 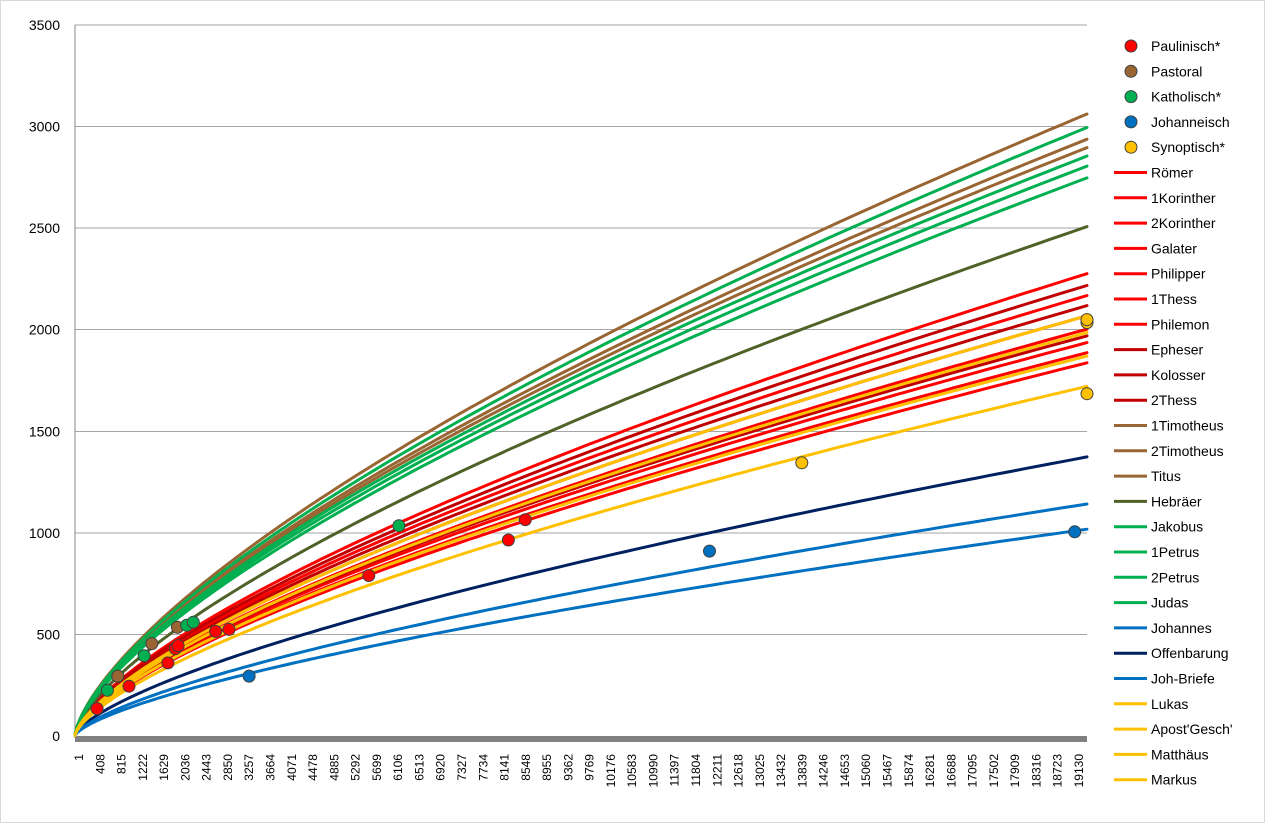 What do you see at coordinates (152, 644) in the screenshot?
I see `point-pastoral` at bounding box center [152, 644].